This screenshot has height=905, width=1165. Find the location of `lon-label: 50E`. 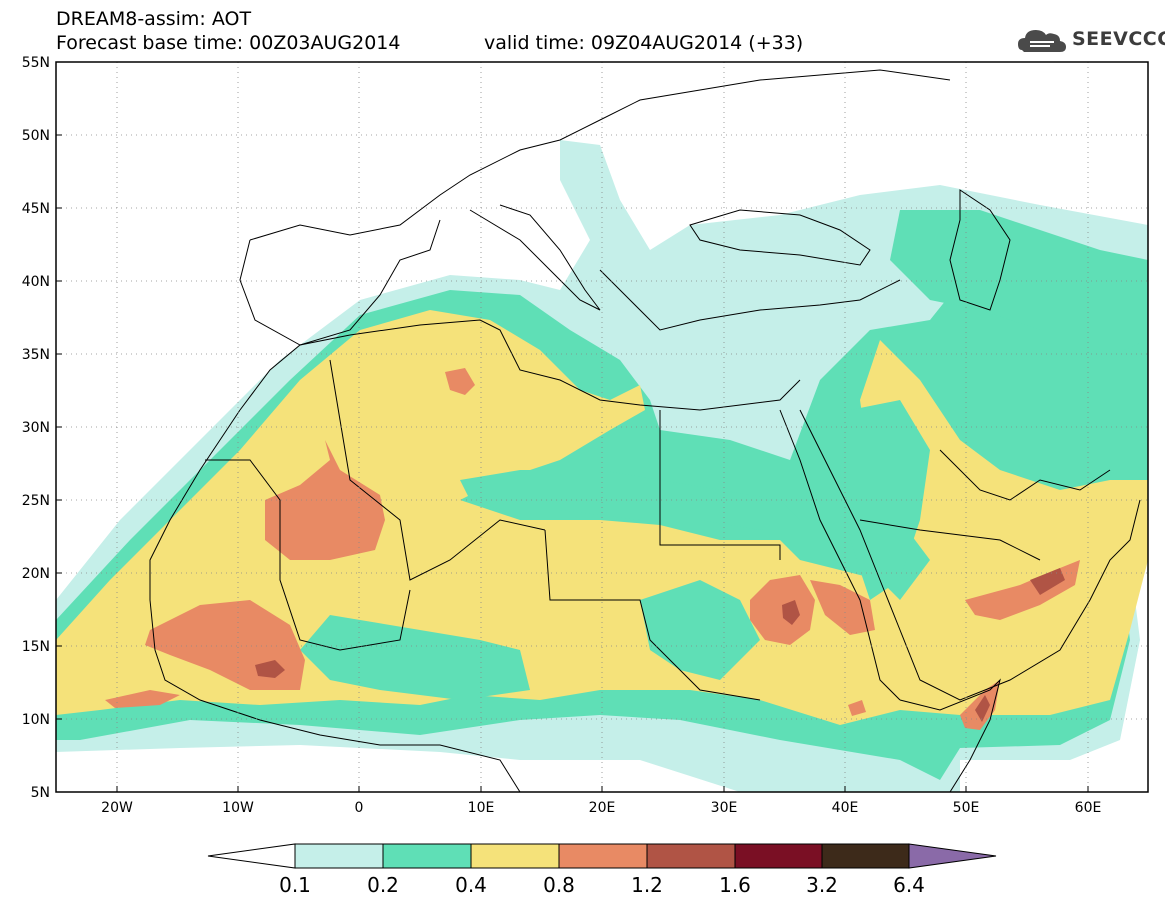

lon-label: 50E is located at coordinates (966, 808).